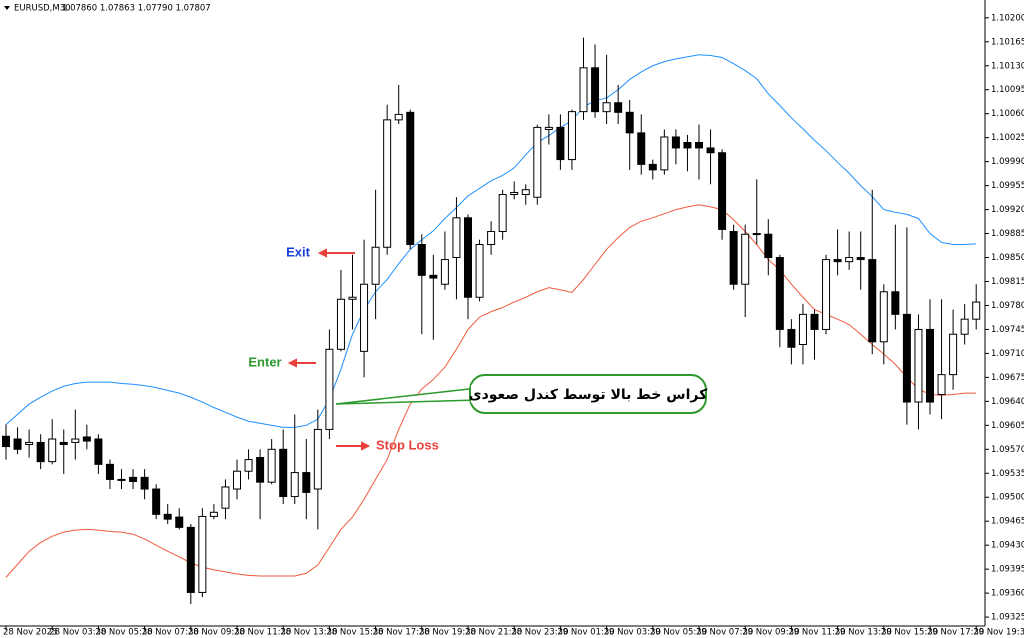 The height and width of the screenshot is (638, 1024). Describe the element at coordinates (1007, 450) in the screenshot. I see `y-tick-label: 1.09570` at that location.